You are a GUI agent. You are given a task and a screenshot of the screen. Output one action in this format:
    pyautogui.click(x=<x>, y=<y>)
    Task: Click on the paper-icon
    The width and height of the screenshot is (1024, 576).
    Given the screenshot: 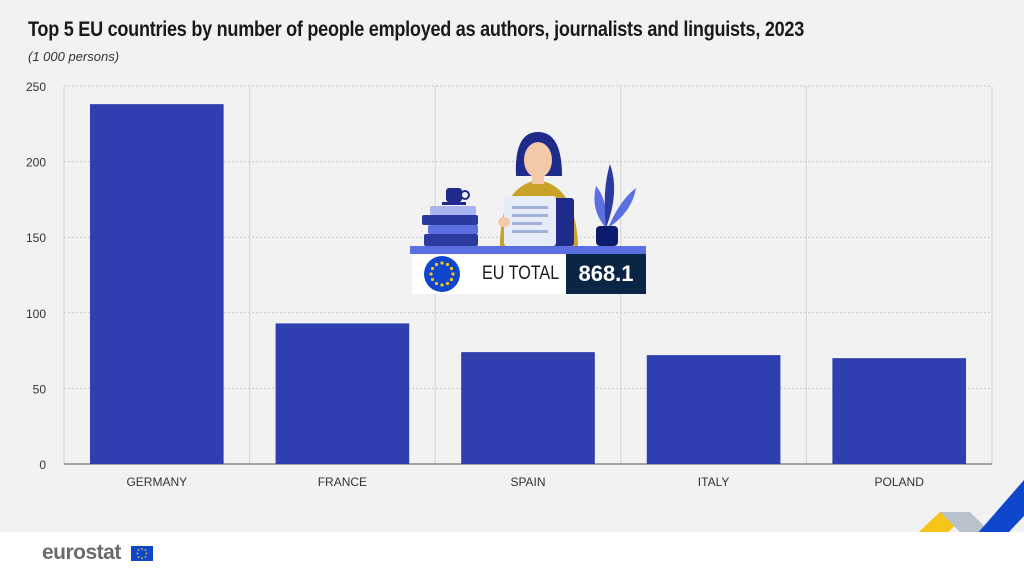 What is the action you would take?
    pyautogui.click(x=530, y=221)
    